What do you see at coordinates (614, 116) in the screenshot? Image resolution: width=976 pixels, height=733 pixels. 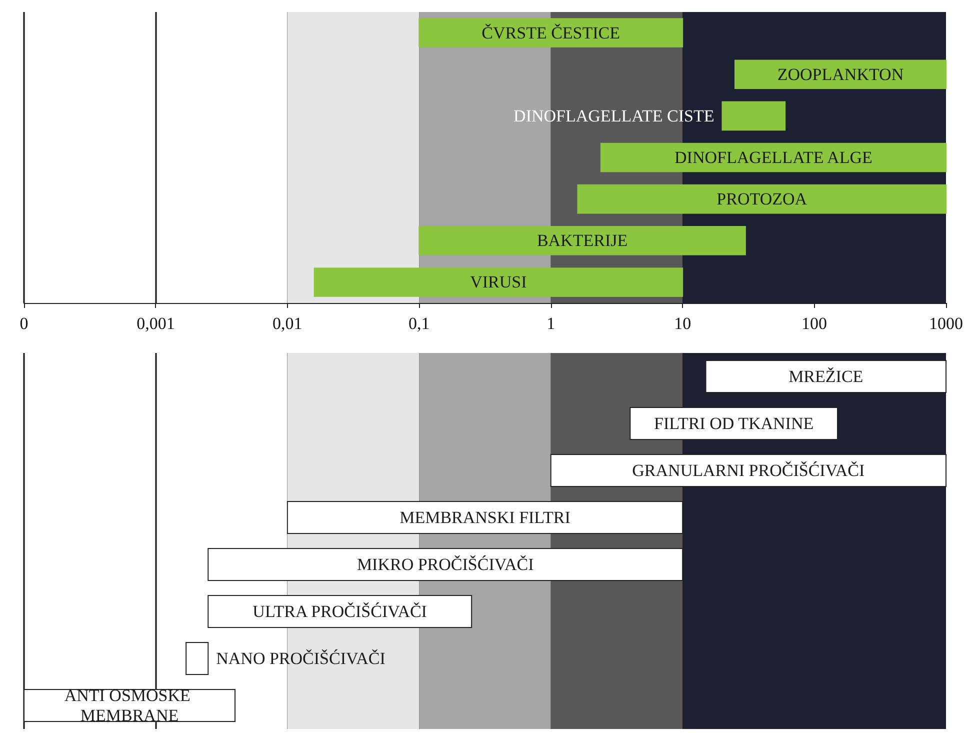 I see `y-tick-label: DINOFLAGELLATE CISTE` at bounding box center [614, 116].